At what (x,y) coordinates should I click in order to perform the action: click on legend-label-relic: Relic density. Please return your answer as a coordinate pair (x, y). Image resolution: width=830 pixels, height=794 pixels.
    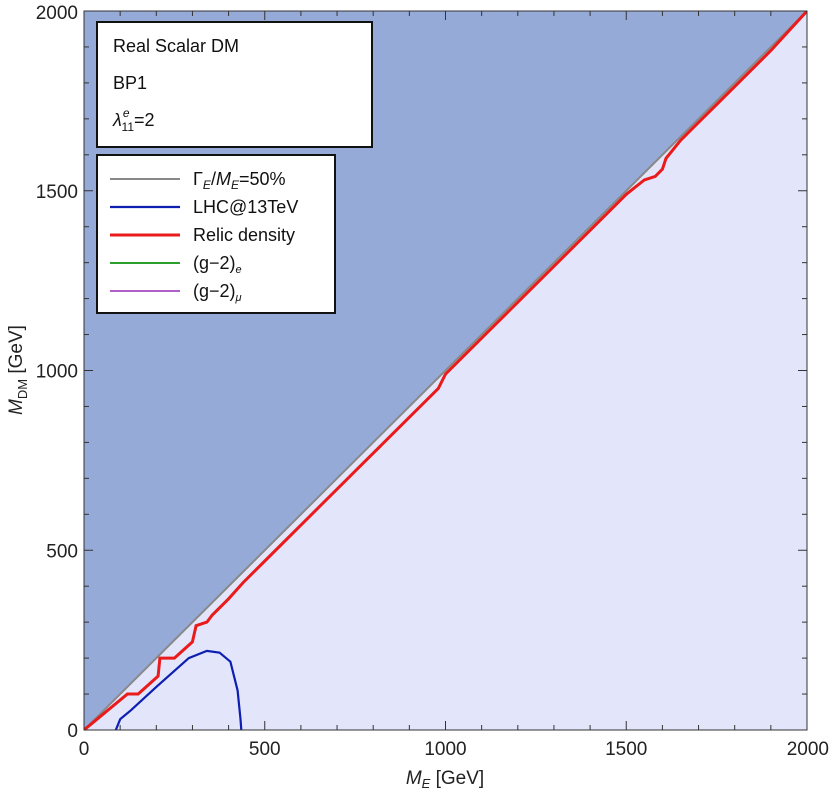
    Looking at the image, I should click on (244, 235).